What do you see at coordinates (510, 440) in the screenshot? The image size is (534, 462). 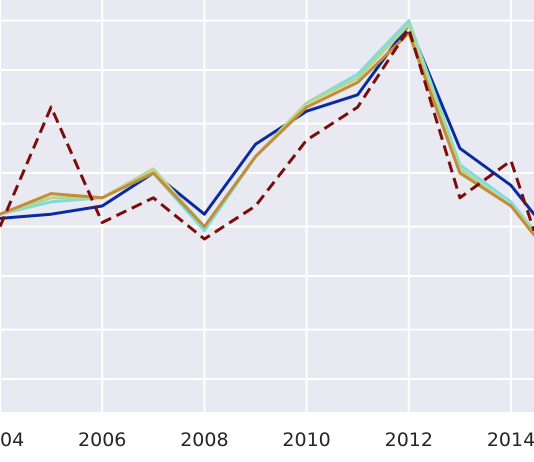 I see `x-tick-label-2014: 2014` at bounding box center [510, 440].